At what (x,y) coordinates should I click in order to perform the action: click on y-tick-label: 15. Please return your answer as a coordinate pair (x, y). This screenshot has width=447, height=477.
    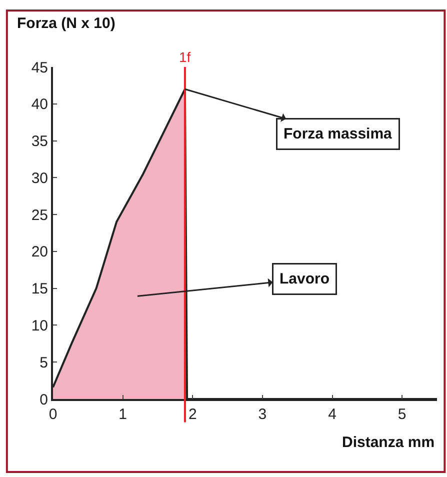
    Looking at the image, I should click on (39, 289).